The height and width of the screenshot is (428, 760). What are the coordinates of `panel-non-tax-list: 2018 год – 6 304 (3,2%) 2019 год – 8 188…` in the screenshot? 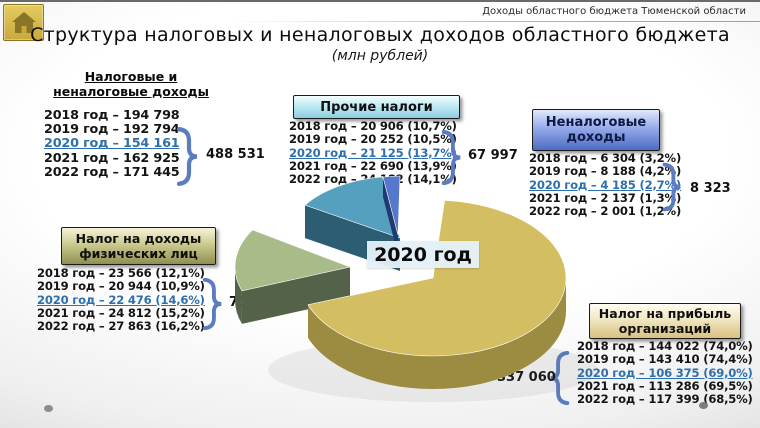 It's located at (605, 185).